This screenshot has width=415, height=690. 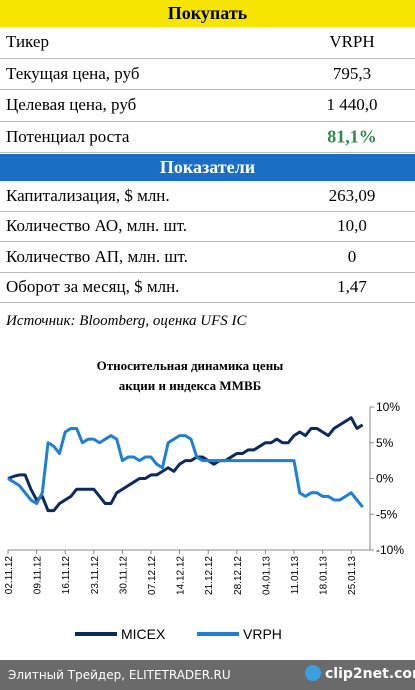 What do you see at coordinates (66, 575) in the screenshot?
I see `x-tick-label: 16.11.12` at bounding box center [66, 575].